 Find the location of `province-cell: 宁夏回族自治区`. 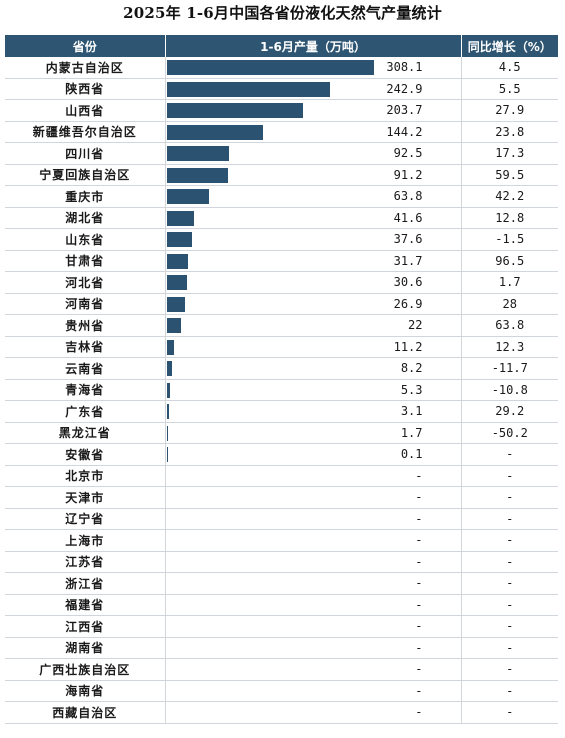

province-cell: 宁夏回族自治区 is located at coordinates (85, 175).